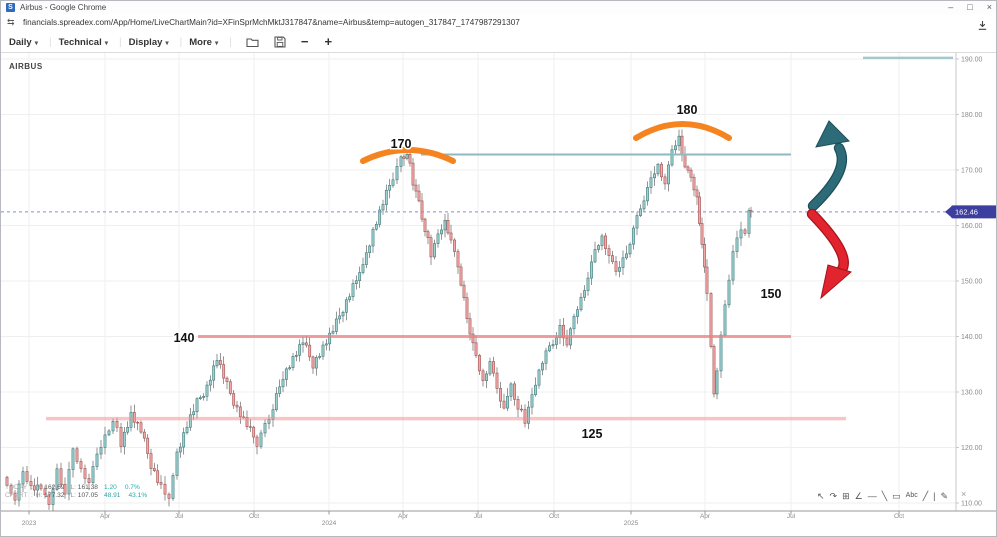 The image size is (997, 537). I want to click on symbol-label: AIRBUS, so click(26, 66).